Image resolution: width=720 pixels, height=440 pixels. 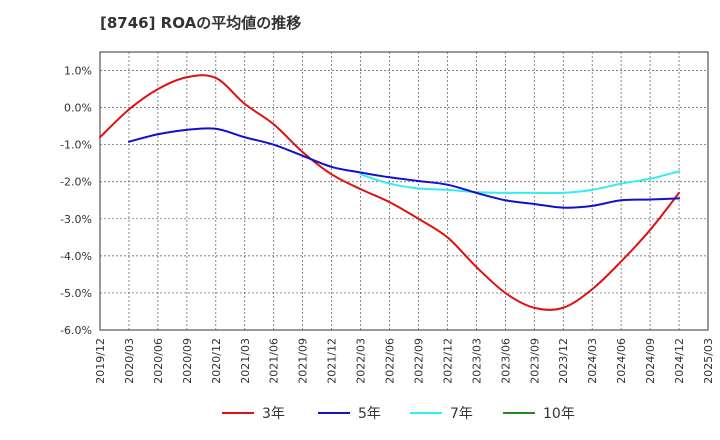 I want to click on y-tick-label: -3.0%, so click(x=76, y=219).